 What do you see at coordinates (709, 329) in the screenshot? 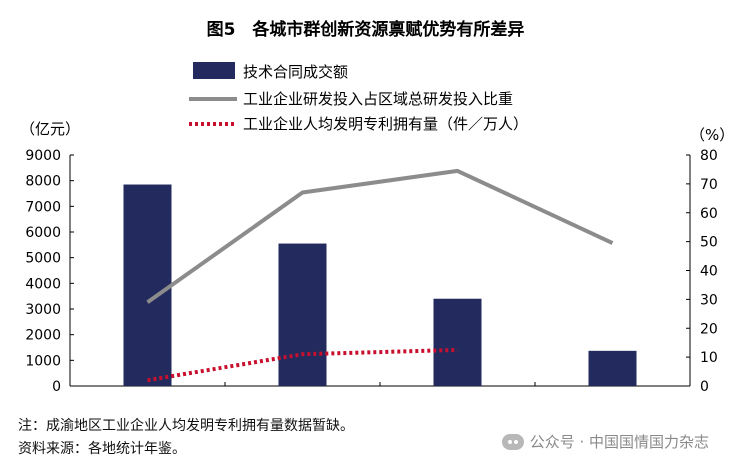
I see `right-axis-tick-label: 20` at bounding box center [709, 329].